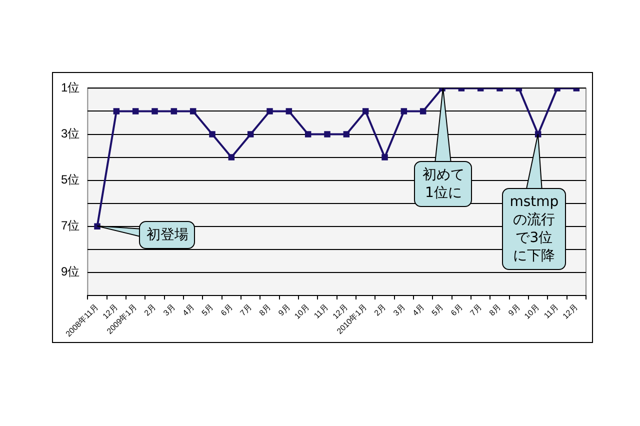 This screenshot has width=640, height=426. What do you see at coordinates (70, 87) in the screenshot?
I see `y-tick-label: 1位` at bounding box center [70, 87].